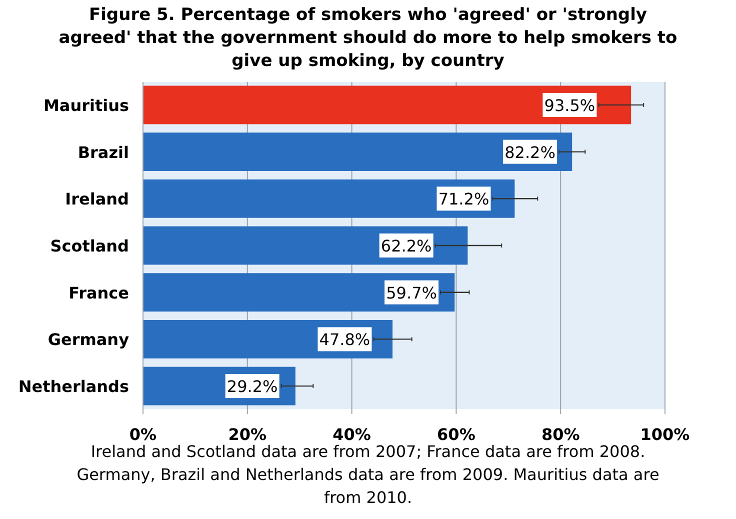 The image size is (736, 519). What do you see at coordinates (344, 340) in the screenshot?
I see `data-label: 47.8%` at bounding box center [344, 340].